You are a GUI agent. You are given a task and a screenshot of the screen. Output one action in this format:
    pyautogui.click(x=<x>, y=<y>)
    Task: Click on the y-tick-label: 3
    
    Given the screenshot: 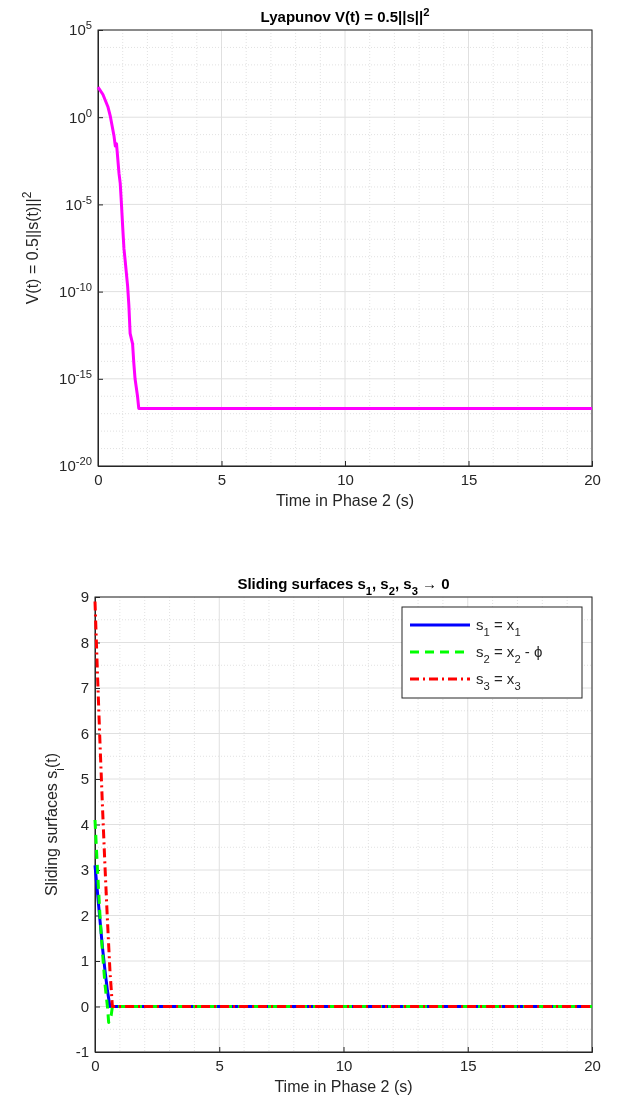 What is the action you would take?
    pyautogui.click(x=84, y=870)
    